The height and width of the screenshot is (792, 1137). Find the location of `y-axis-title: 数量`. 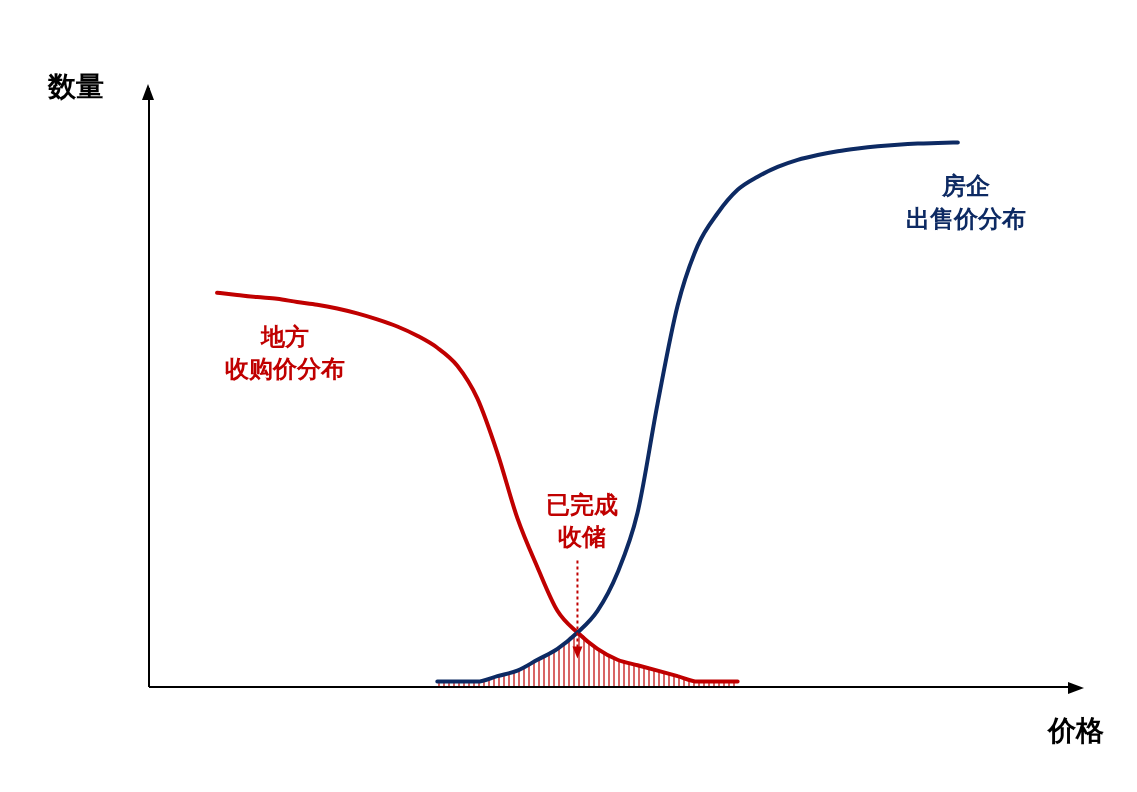

y-axis-title: 数量 is located at coordinates (76, 87).